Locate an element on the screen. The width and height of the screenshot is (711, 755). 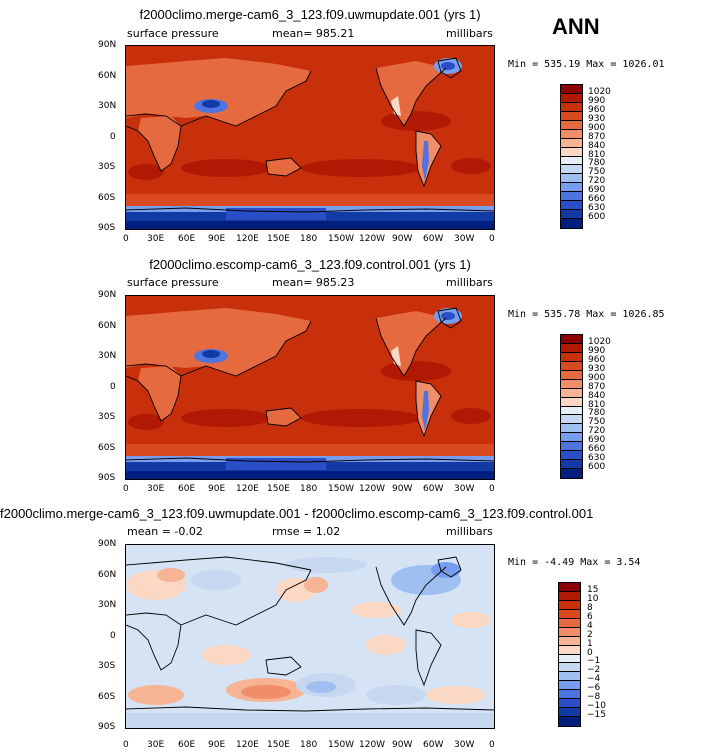
panel2-map is located at coordinates (310, 387).